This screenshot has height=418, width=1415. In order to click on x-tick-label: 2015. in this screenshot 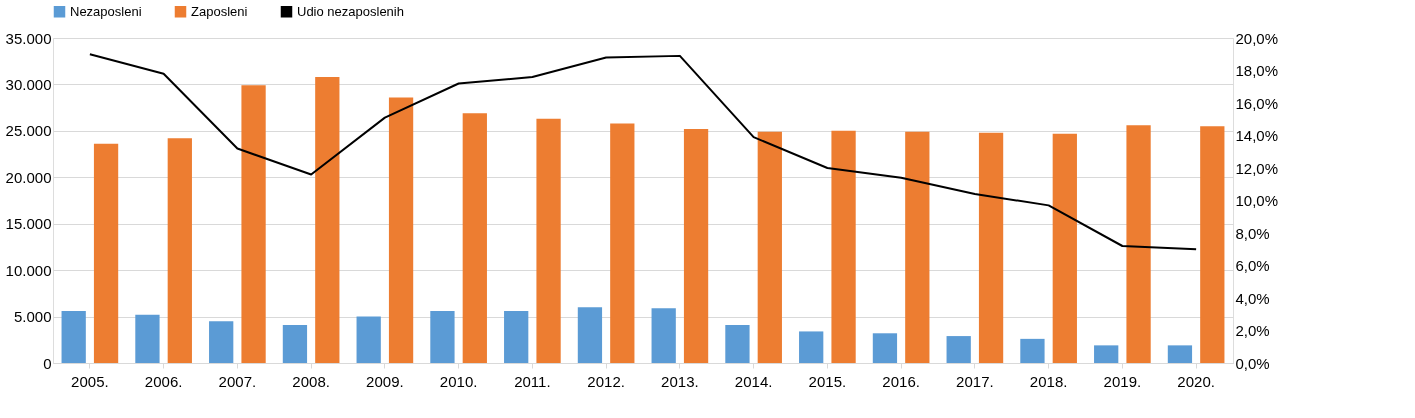, I will do `click(827, 381)`.